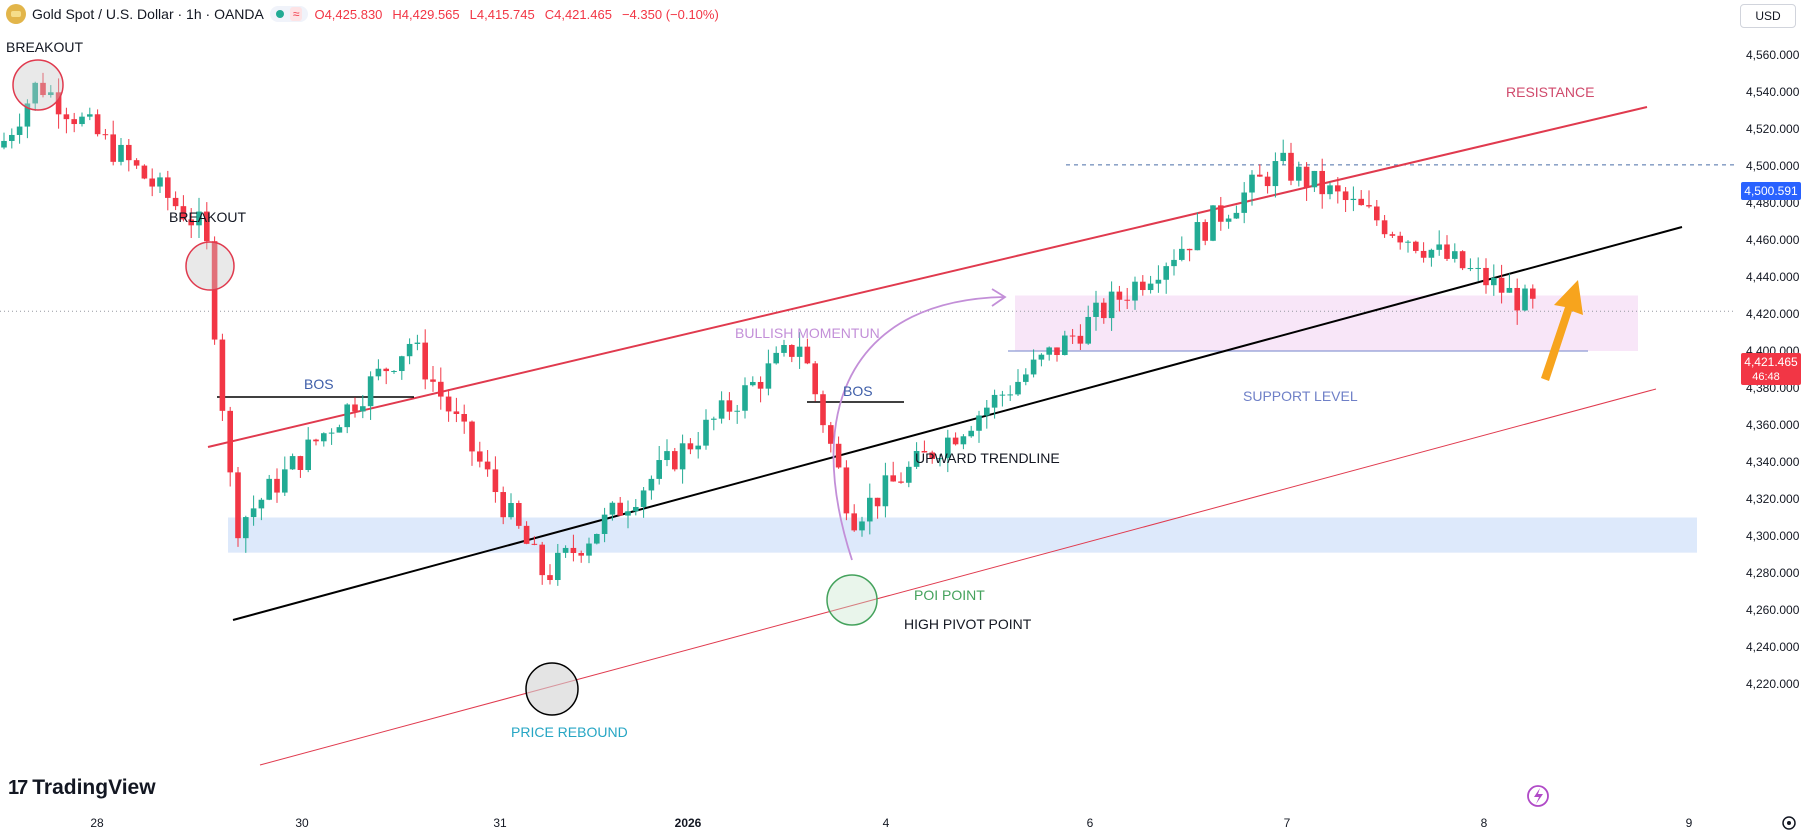  What do you see at coordinates (94, 787) in the screenshot?
I see `tradingview-wordmark: TradingView` at bounding box center [94, 787].